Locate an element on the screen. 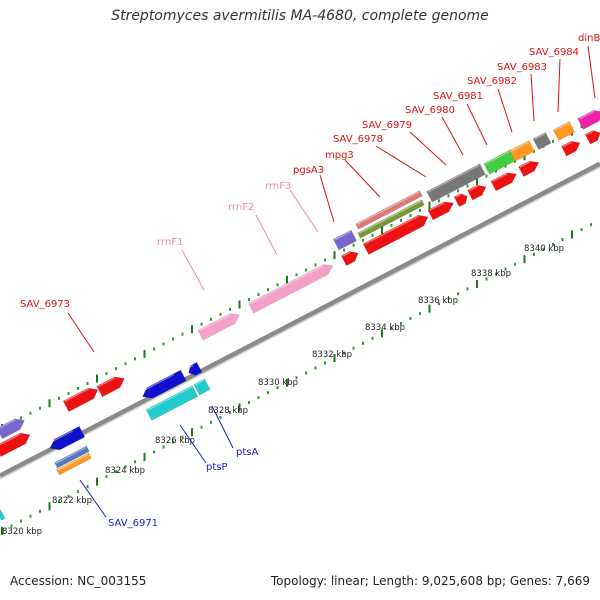  scale-label: 8326 kbp is located at coordinates (175, 441).